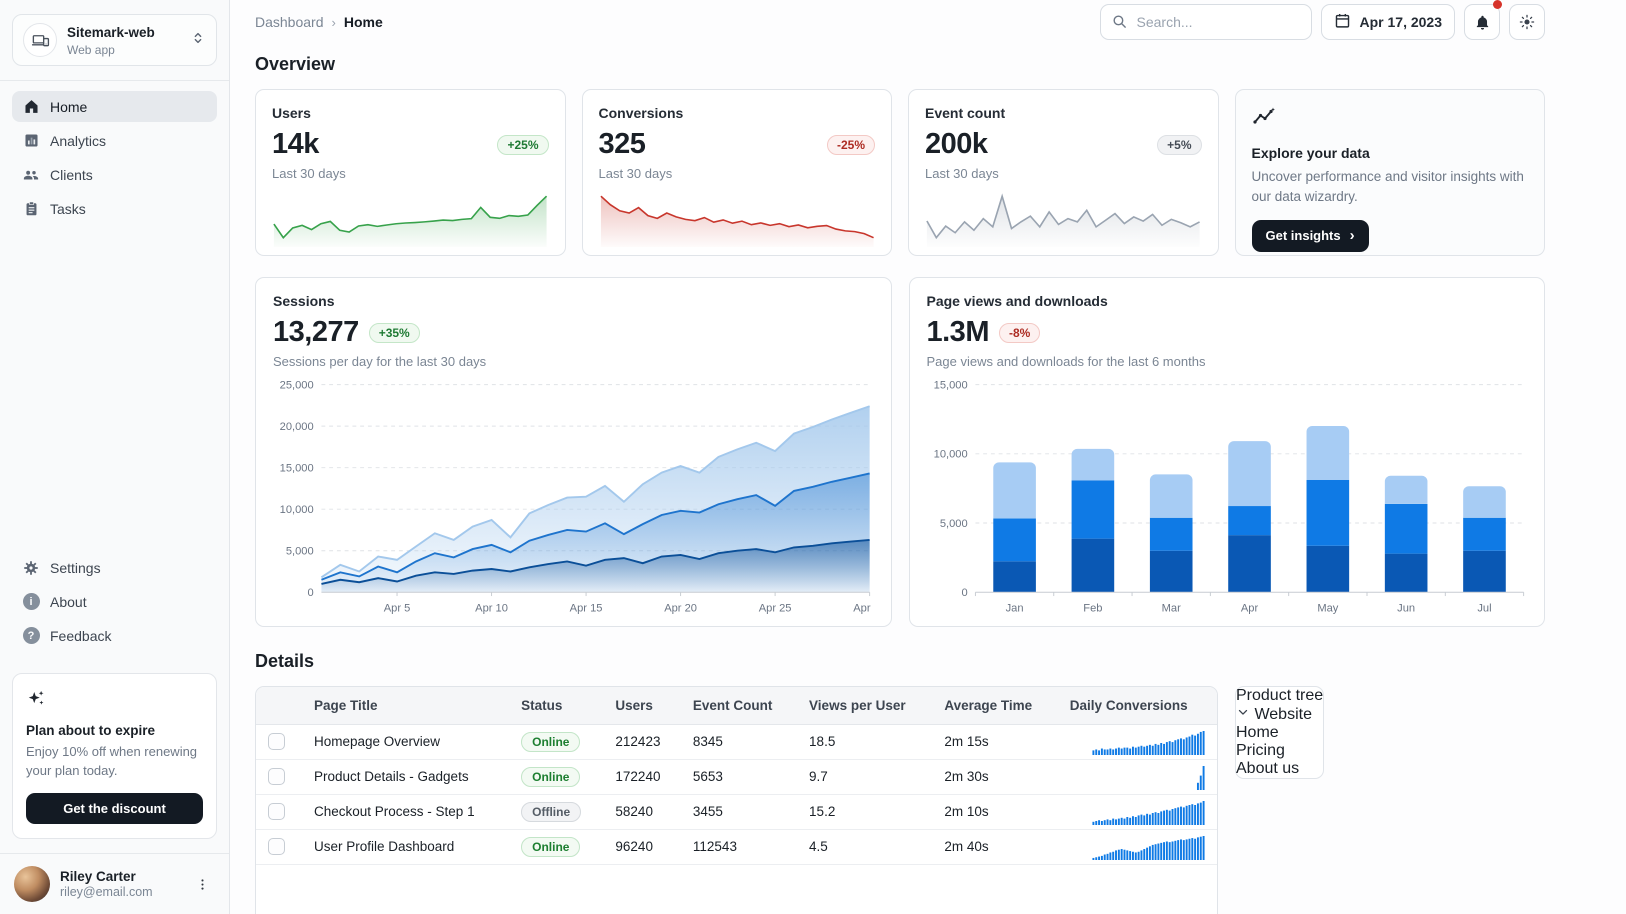 Image resolution: width=1626 pixels, height=914 pixels. I want to click on svg-text: Apr 30, so click(863, 608).